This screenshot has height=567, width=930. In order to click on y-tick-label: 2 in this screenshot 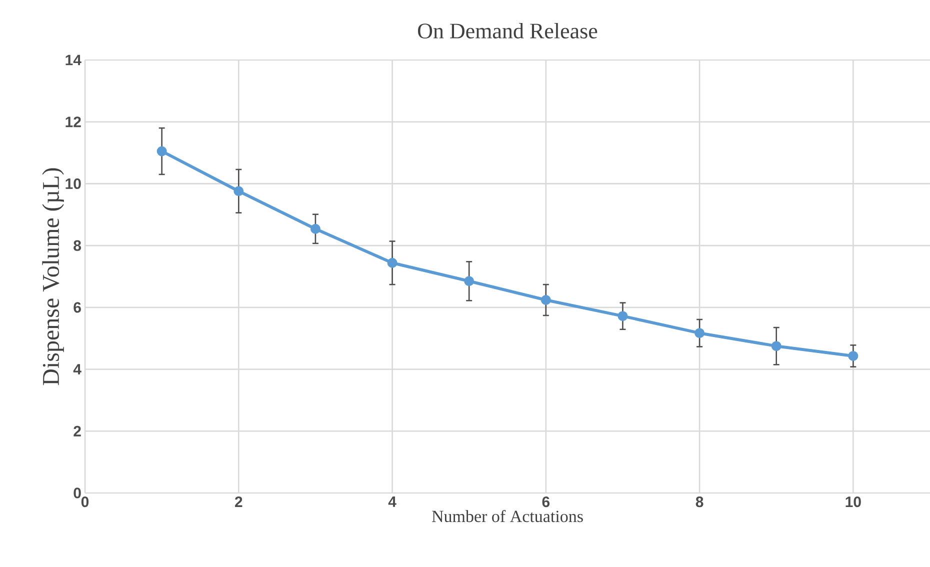, I will do `click(77, 431)`.